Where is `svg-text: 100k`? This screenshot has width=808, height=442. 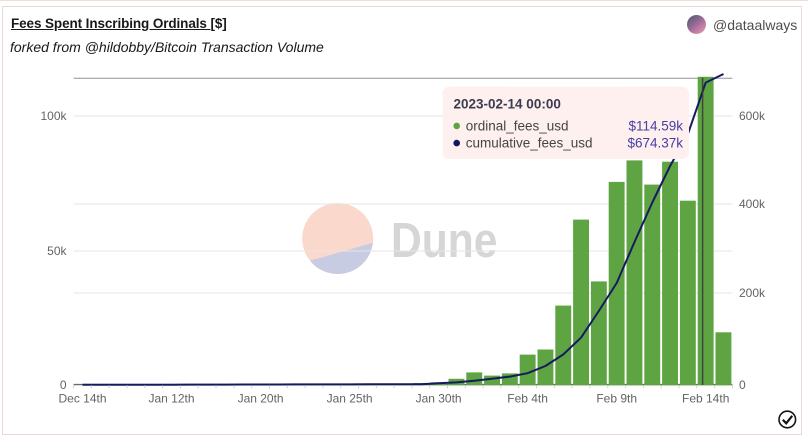
svg-text: 100k is located at coordinates (53, 116).